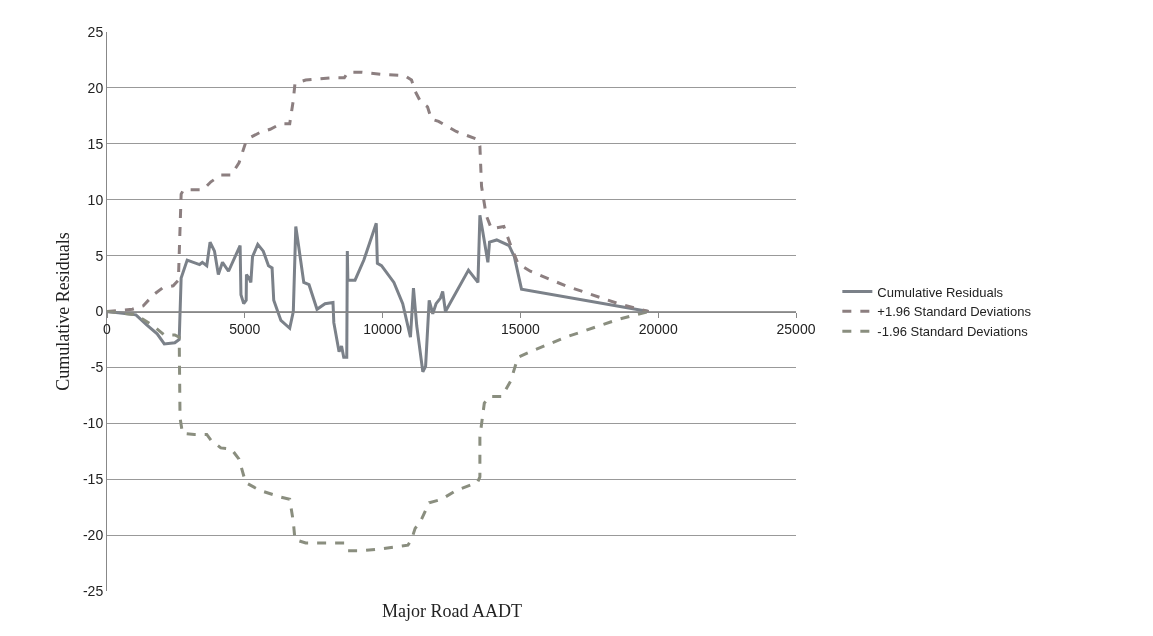 This screenshot has height=636, width=1153. Describe the element at coordinates (99, 311) in the screenshot. I see `y-tick-label: 0` at that location.